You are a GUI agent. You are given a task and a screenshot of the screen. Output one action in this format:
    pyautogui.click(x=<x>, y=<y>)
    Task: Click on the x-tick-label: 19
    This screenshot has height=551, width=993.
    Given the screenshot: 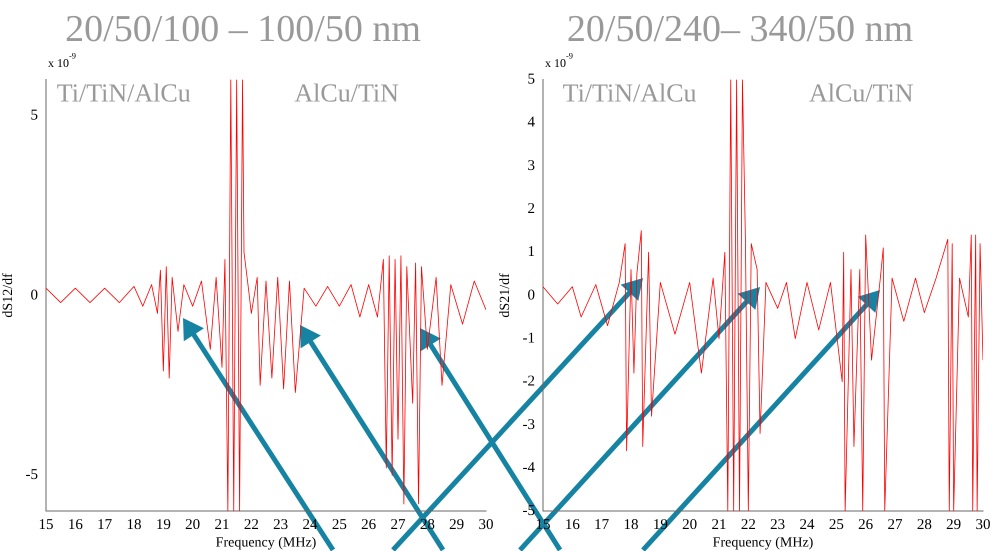 What is the action you would take?
    pyautogui.click(x=163, y=525)
    